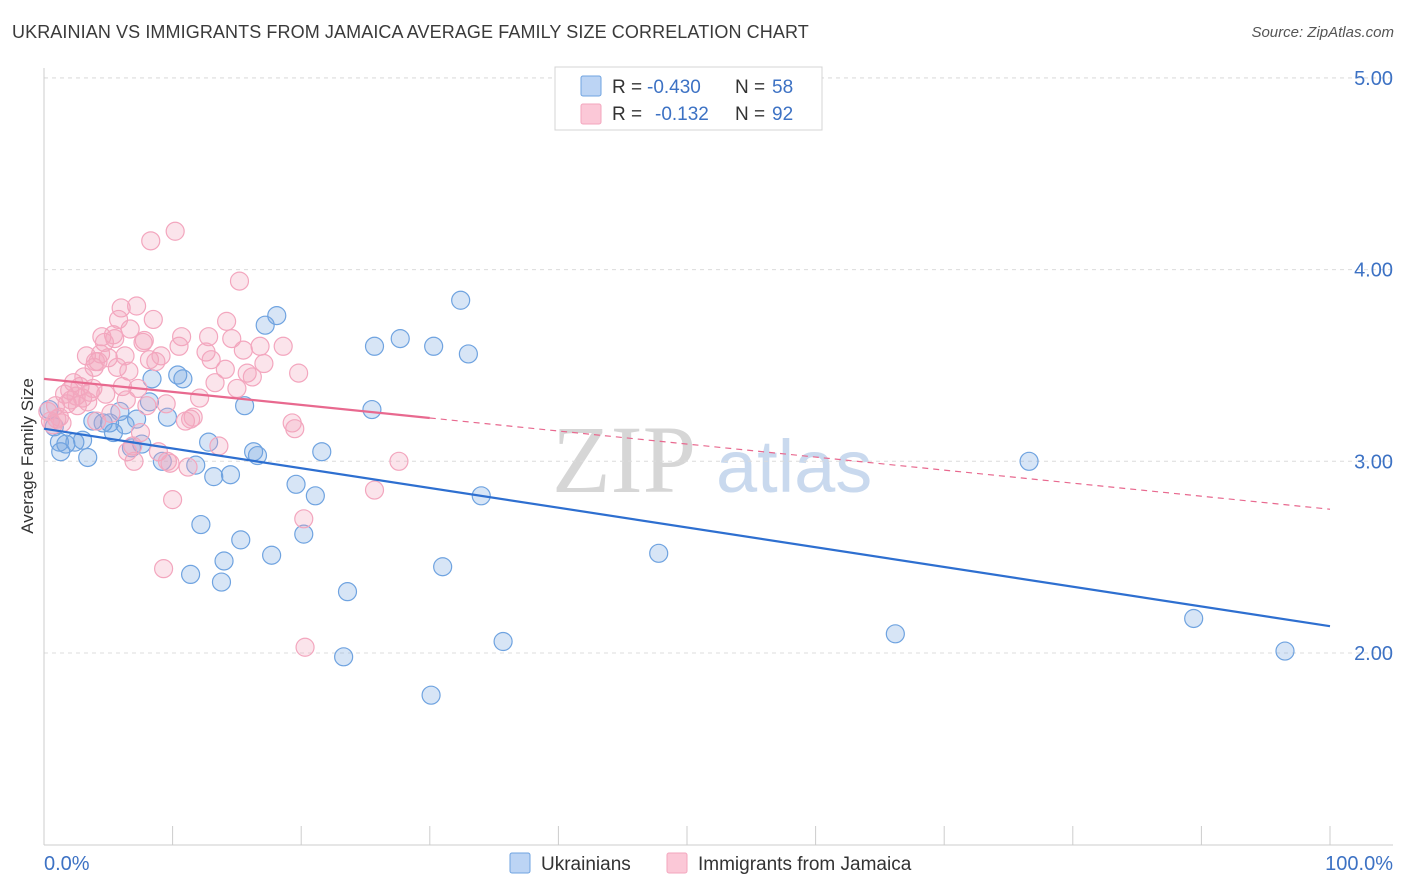 The height and width of the screenshot is (892, 1406). What do you see at coordinates (624, 459) in the screenshot?
I see `watermark-zip: ZIP` at bounding box center [624, 459].